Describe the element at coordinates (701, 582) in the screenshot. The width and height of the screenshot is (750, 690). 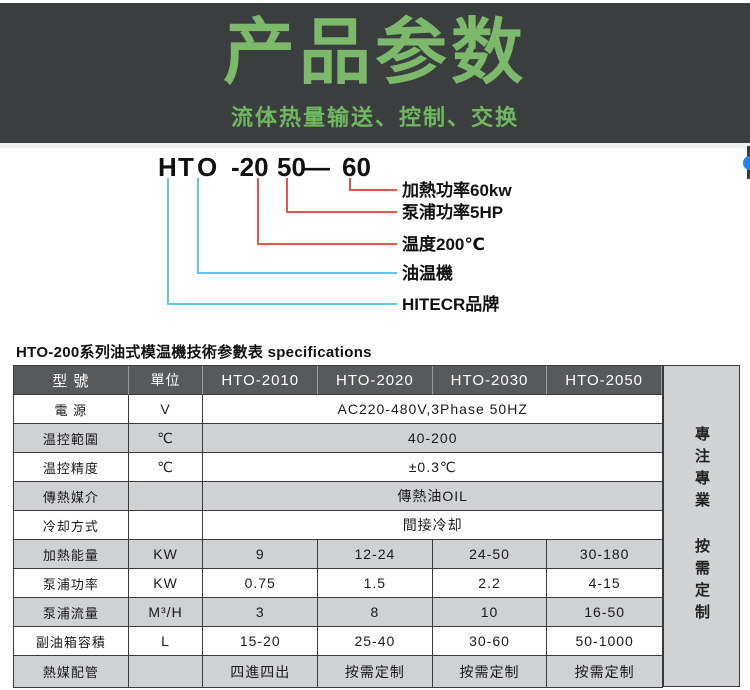
I see `side-note-custom: 按需定制` at that location.